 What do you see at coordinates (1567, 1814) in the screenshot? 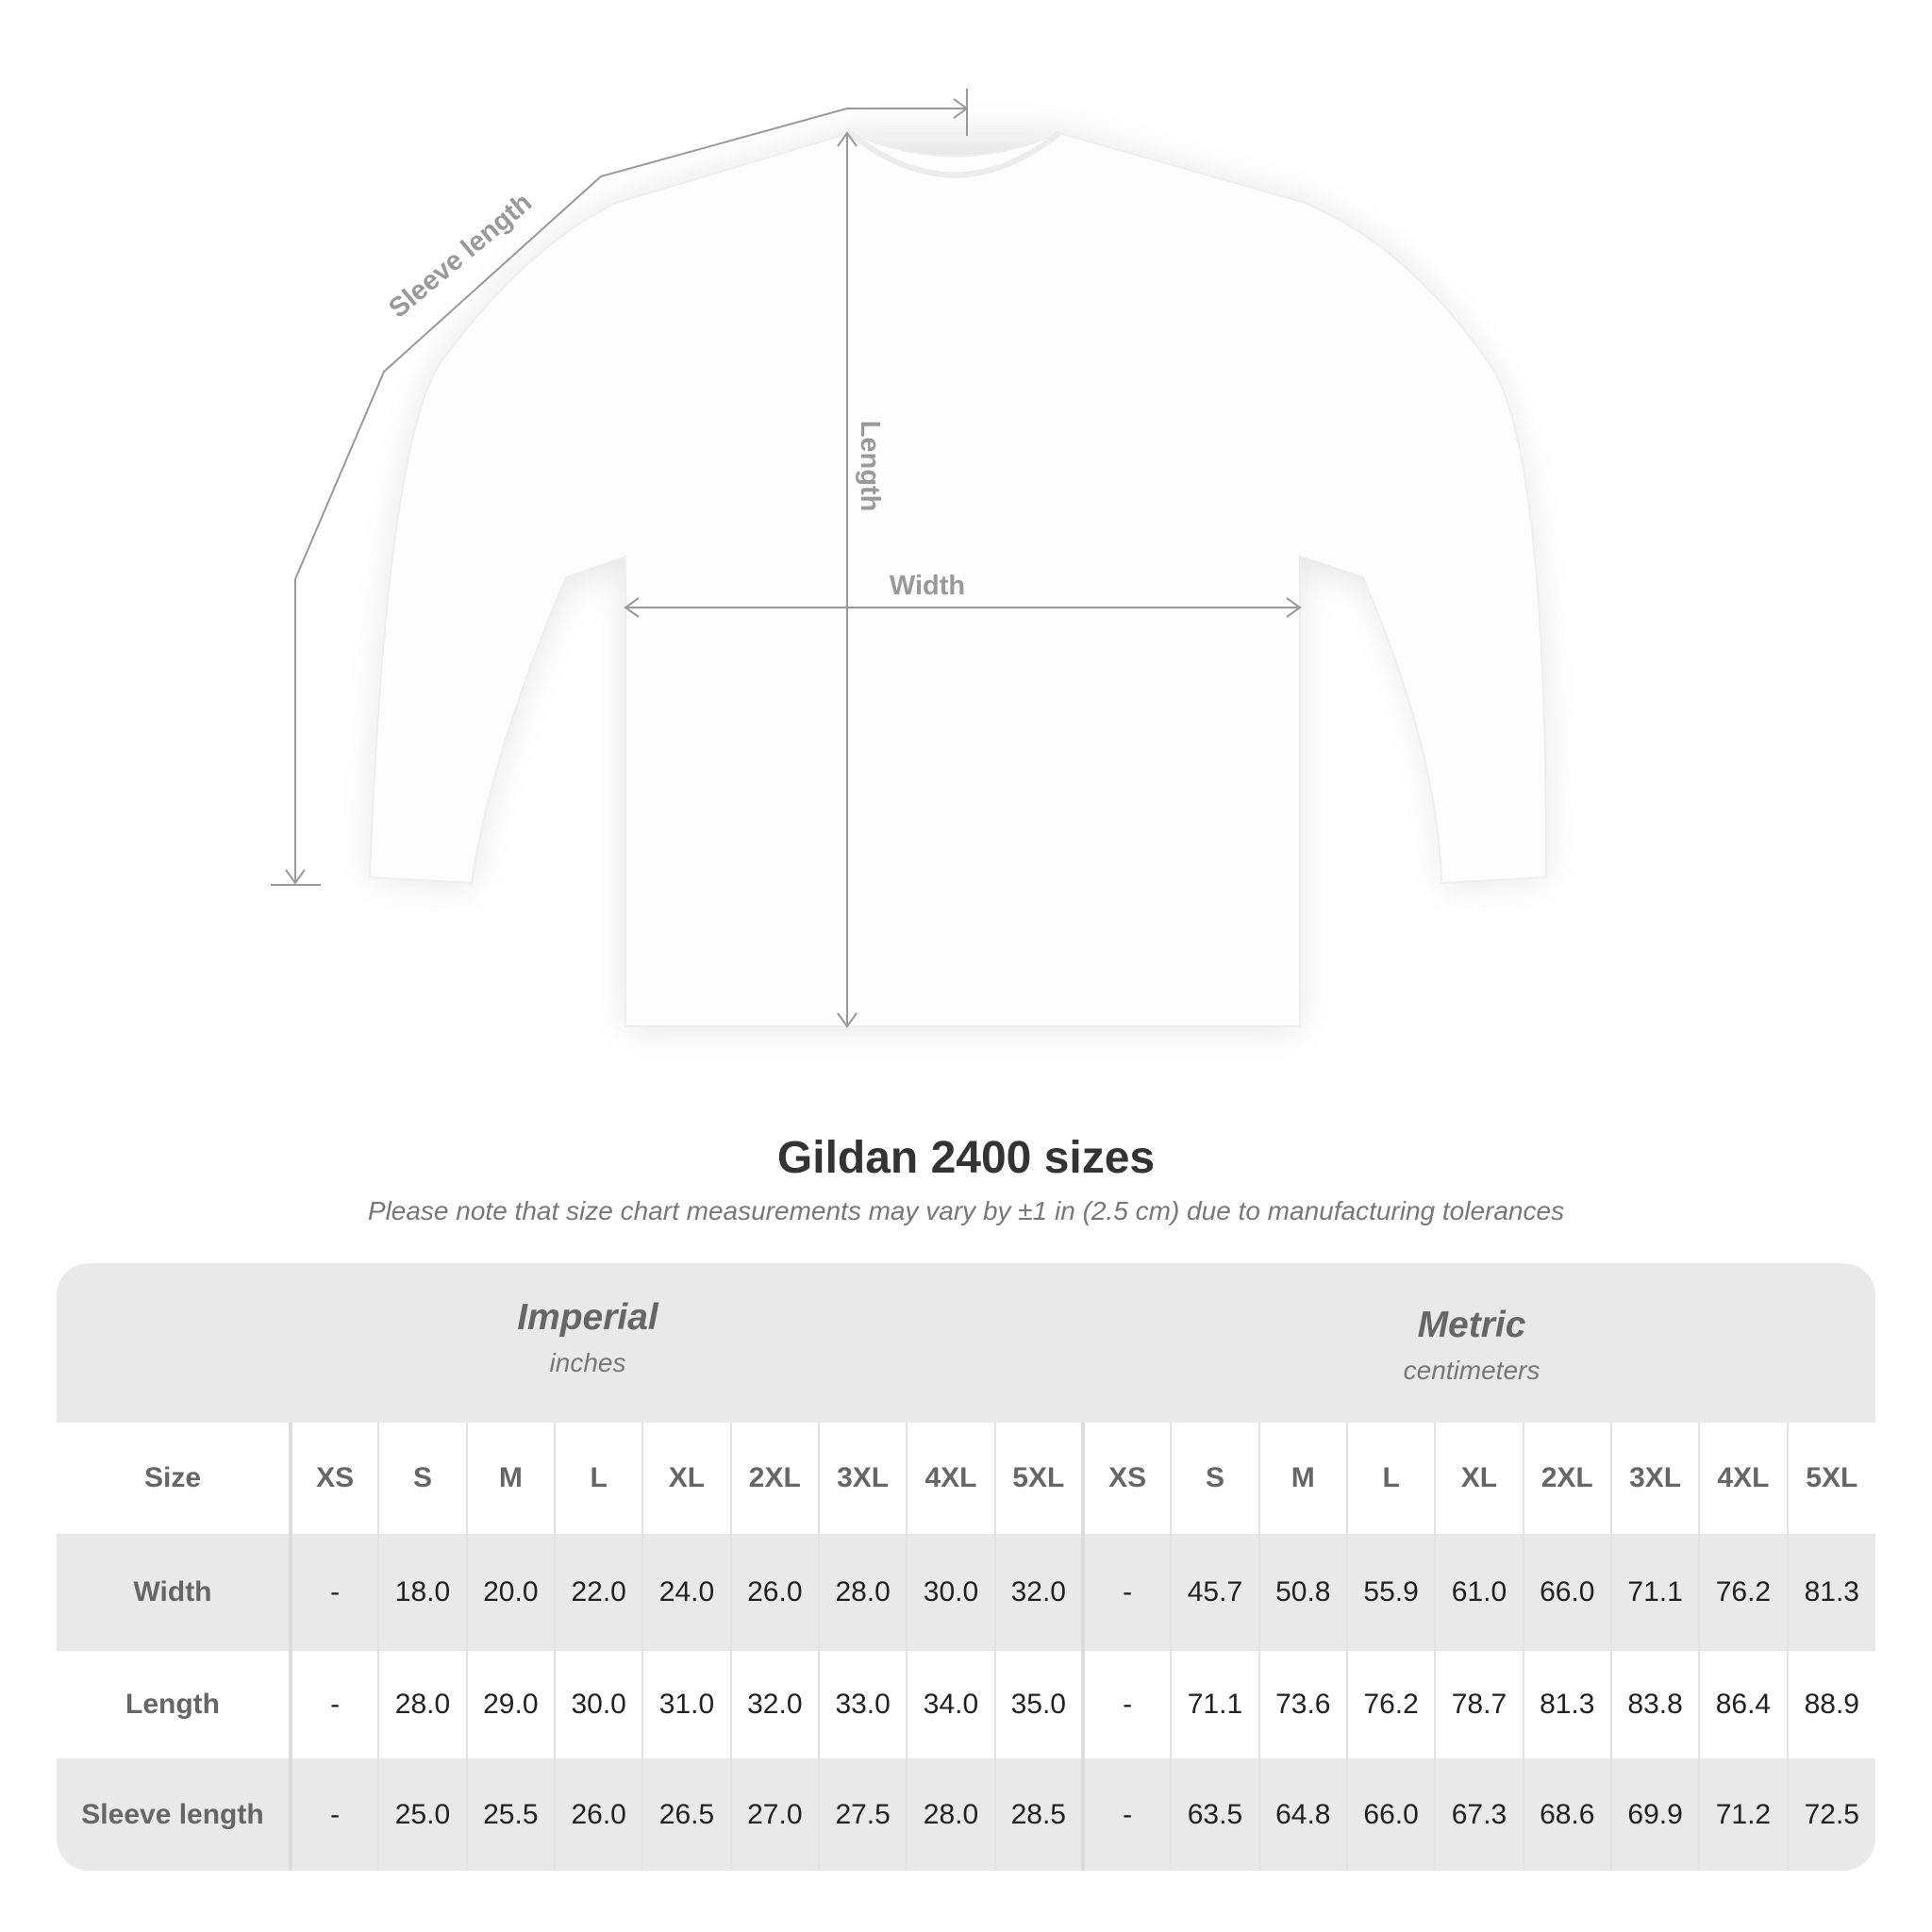
I see `metric-value: 68.6` at bounding box center [1567, 1814].